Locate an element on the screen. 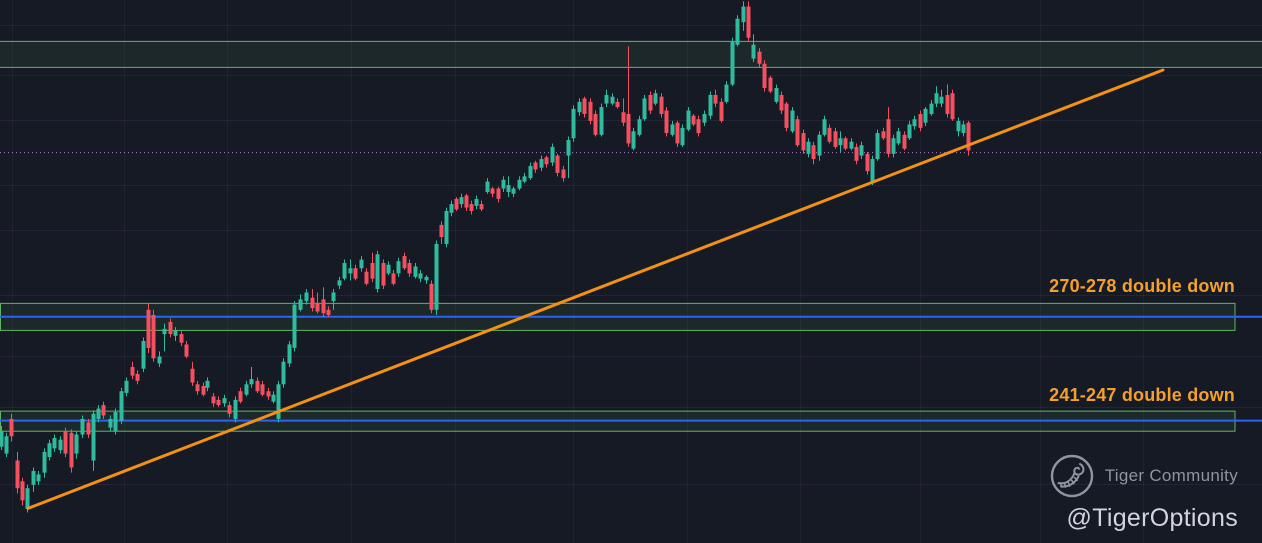  resistance-zone is located at coordinates (631, 54).